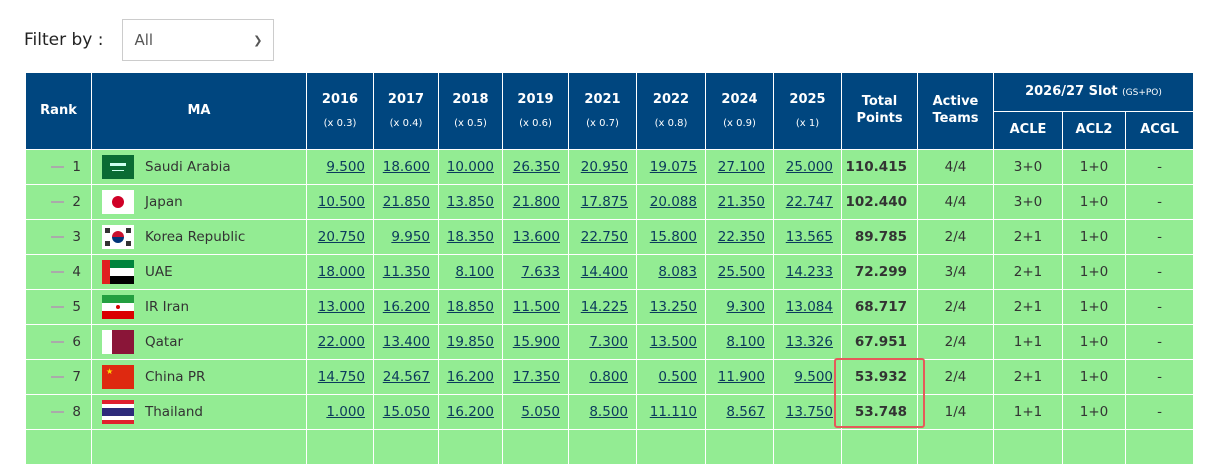 This screenshot has width=1207, height=465. Describe the element at coordinates (809, 307) in the screenshot. I see `points-link: 13.084` at that location.